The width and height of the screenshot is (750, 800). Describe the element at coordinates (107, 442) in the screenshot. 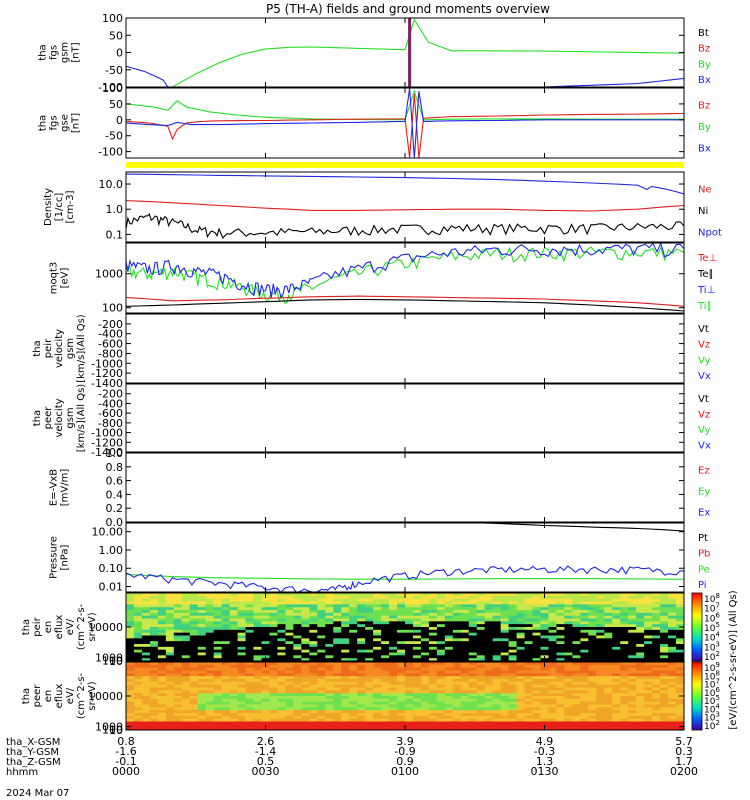

I see `y-tick-label: -1200` at that location.